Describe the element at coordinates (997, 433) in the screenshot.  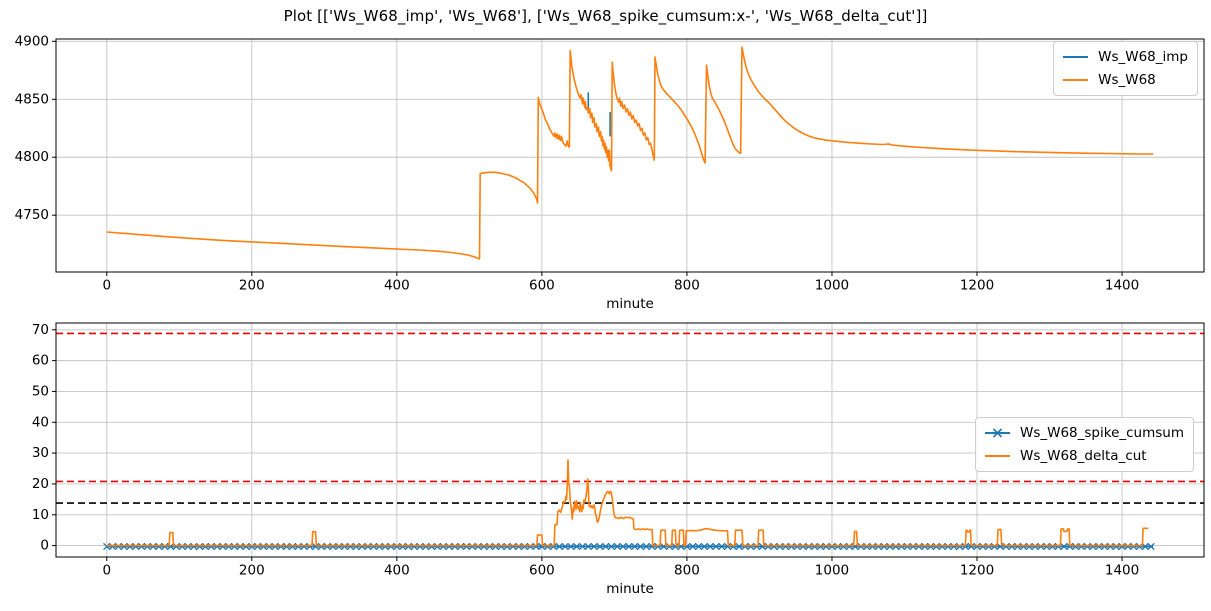
I see `legend-x-line-sample` at that location.